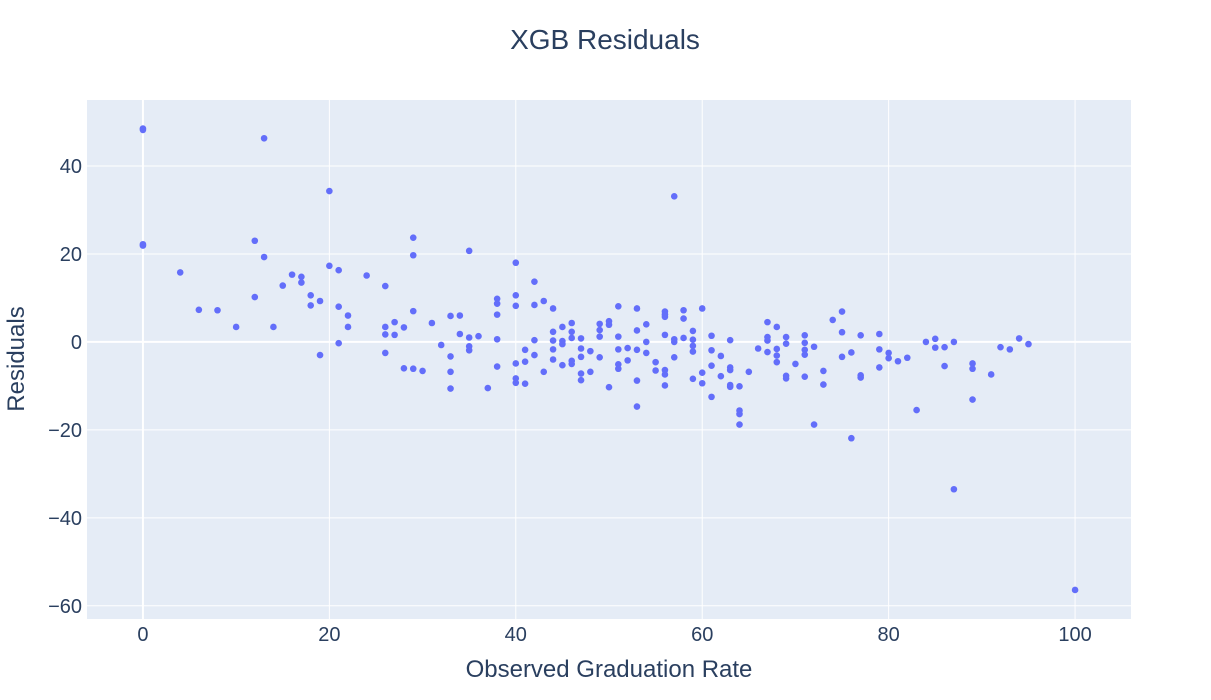 Image resolution: width=1211 pixels, height=700 pixels. I want to click on y-tick-label: 20, so click(71, 255).